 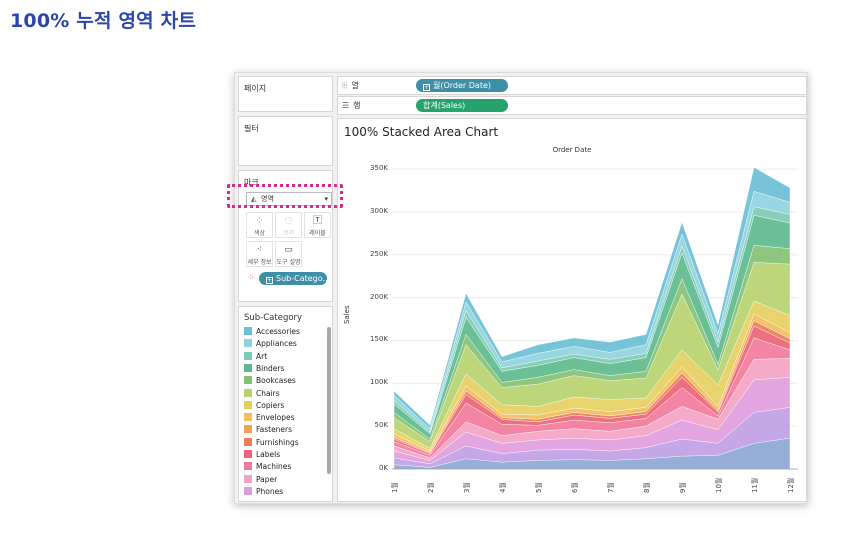 I want to click on columns-shelf-label: ⦙⦙⦙ 열, so click(x=350, y=85).